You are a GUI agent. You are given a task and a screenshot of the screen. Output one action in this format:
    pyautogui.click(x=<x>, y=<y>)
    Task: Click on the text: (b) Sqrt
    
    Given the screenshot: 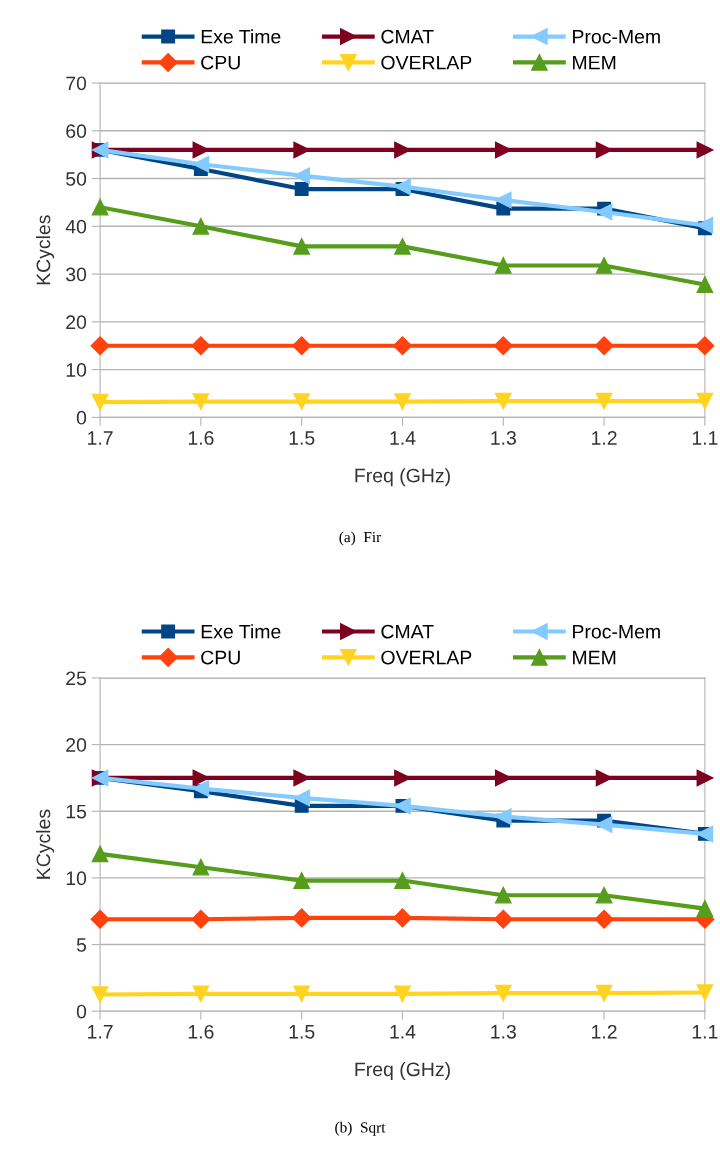 What is the action you would take?
    pyautogui.click(x=360, y=1128)
    